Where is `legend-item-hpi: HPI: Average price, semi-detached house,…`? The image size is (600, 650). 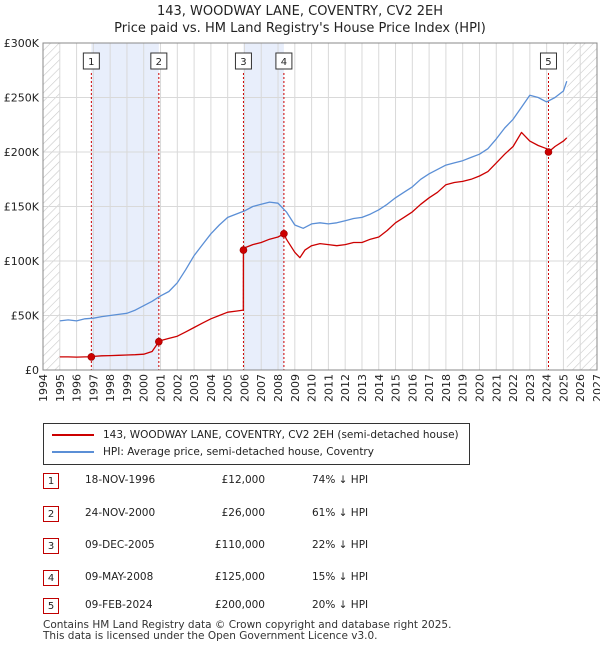 legend-item-hpi: HPI: Average price, semi-detached house,… is located at coordinates (213, 452).